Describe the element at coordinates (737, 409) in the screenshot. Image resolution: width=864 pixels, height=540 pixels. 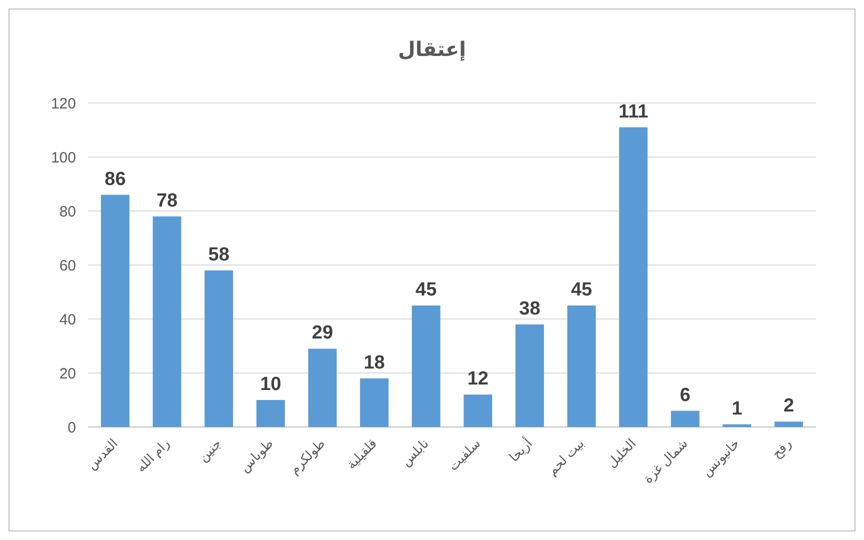
I see `data-label: 1` at that location.